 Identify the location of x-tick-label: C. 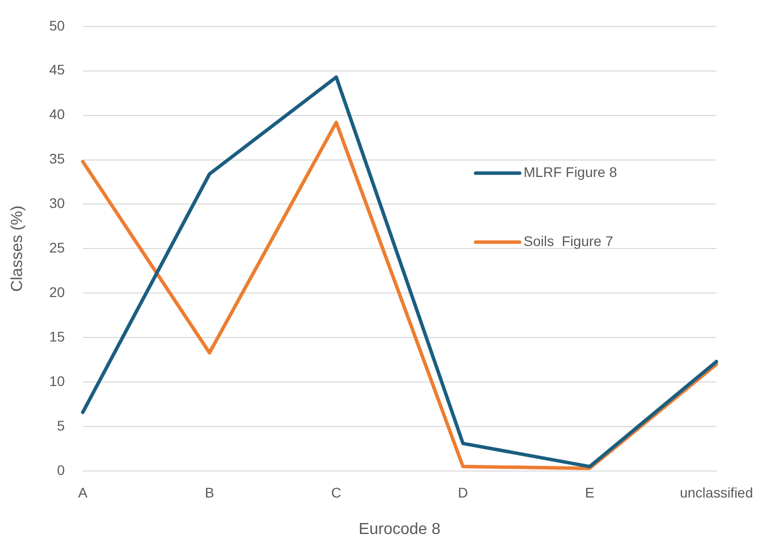
(336, 492).